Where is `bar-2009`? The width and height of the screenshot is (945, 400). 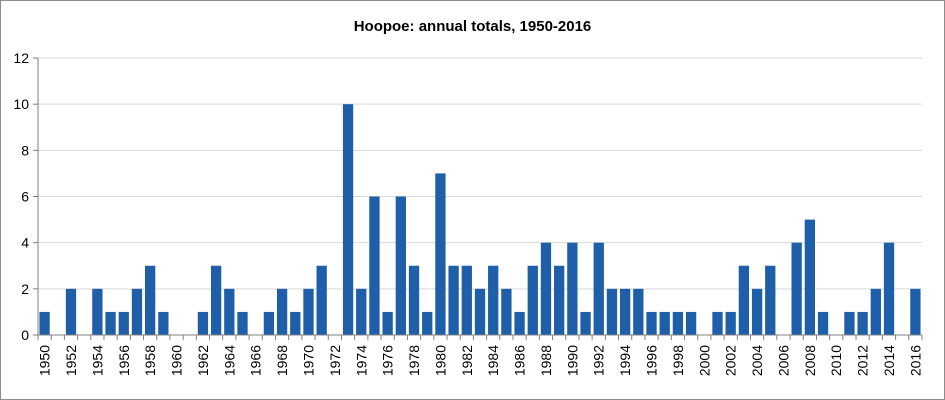
bar-2009 is located at coordinates (823, 323).